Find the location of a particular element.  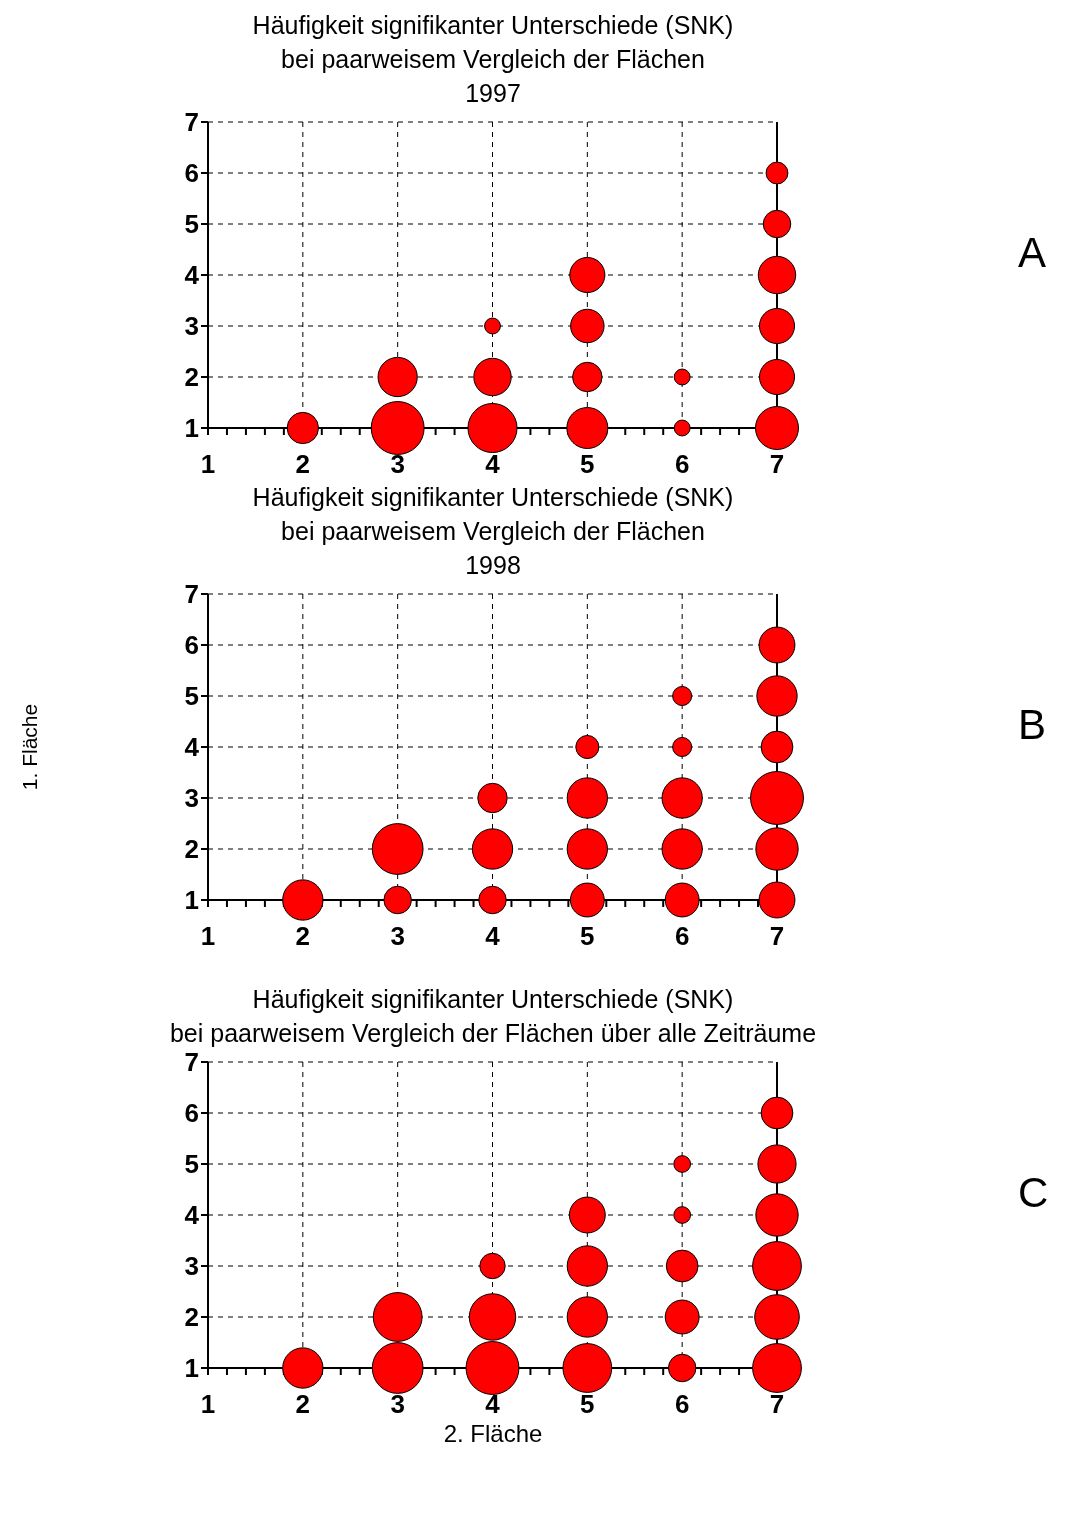

chart-title: Häufigkeit signifikanter Unterschiede (SNK) bei paarweisem Vergleich der Flächen über alle Zeiträume is located at coordinates (493, 1015).